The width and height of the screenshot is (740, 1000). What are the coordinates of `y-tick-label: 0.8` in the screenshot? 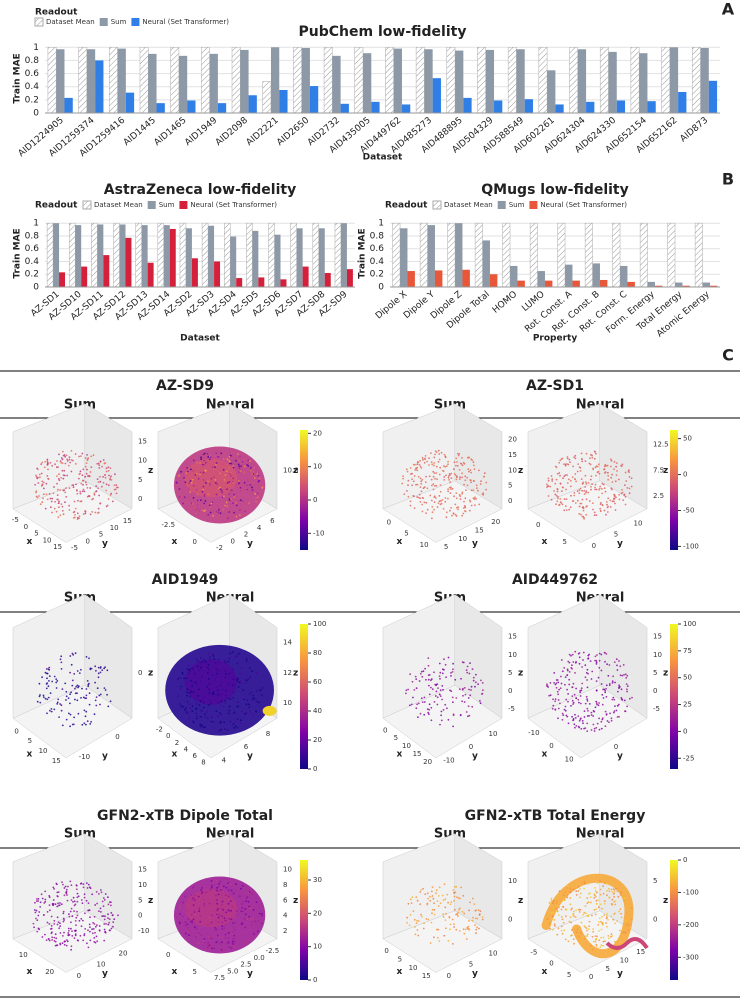 It's located at (32, 61).